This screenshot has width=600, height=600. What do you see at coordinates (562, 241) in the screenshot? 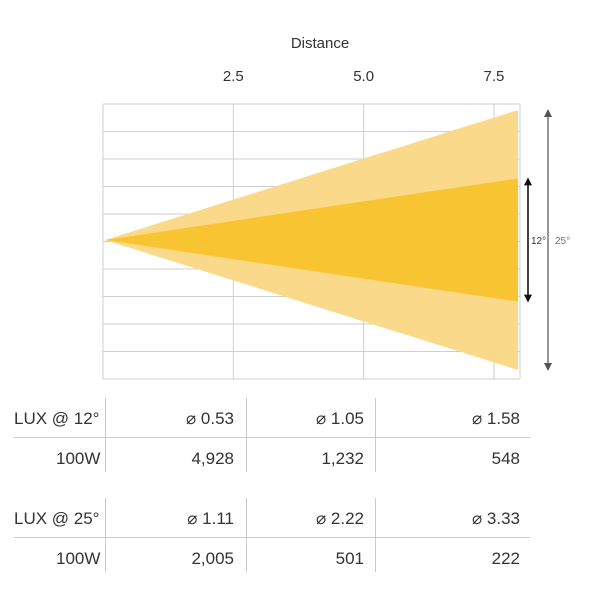
I see `label-25-degree: 25°` at bounding box center [562, 241].